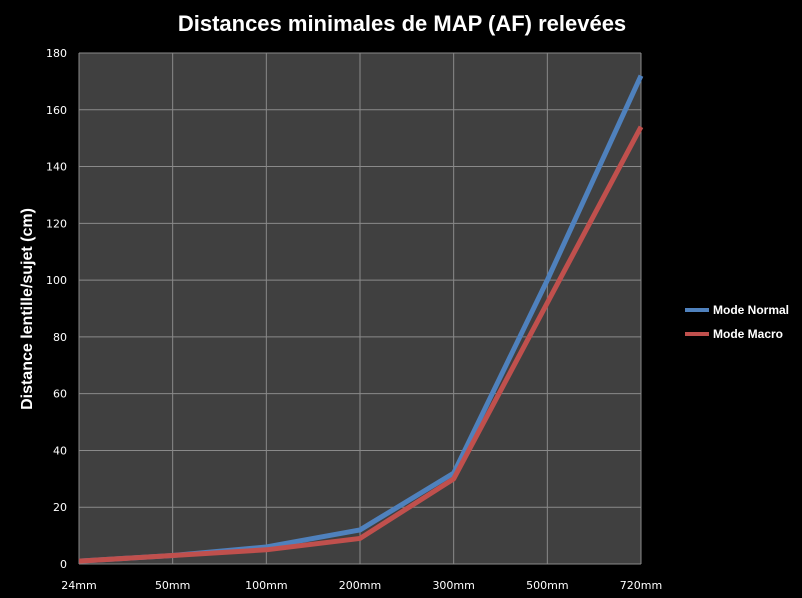 The height and width of the screenshot is (598, 802). What do you see at coordinates (547, 585) in the screenshot?
I see `x-tick-label: 500mm` at bounding box center [547, 585].